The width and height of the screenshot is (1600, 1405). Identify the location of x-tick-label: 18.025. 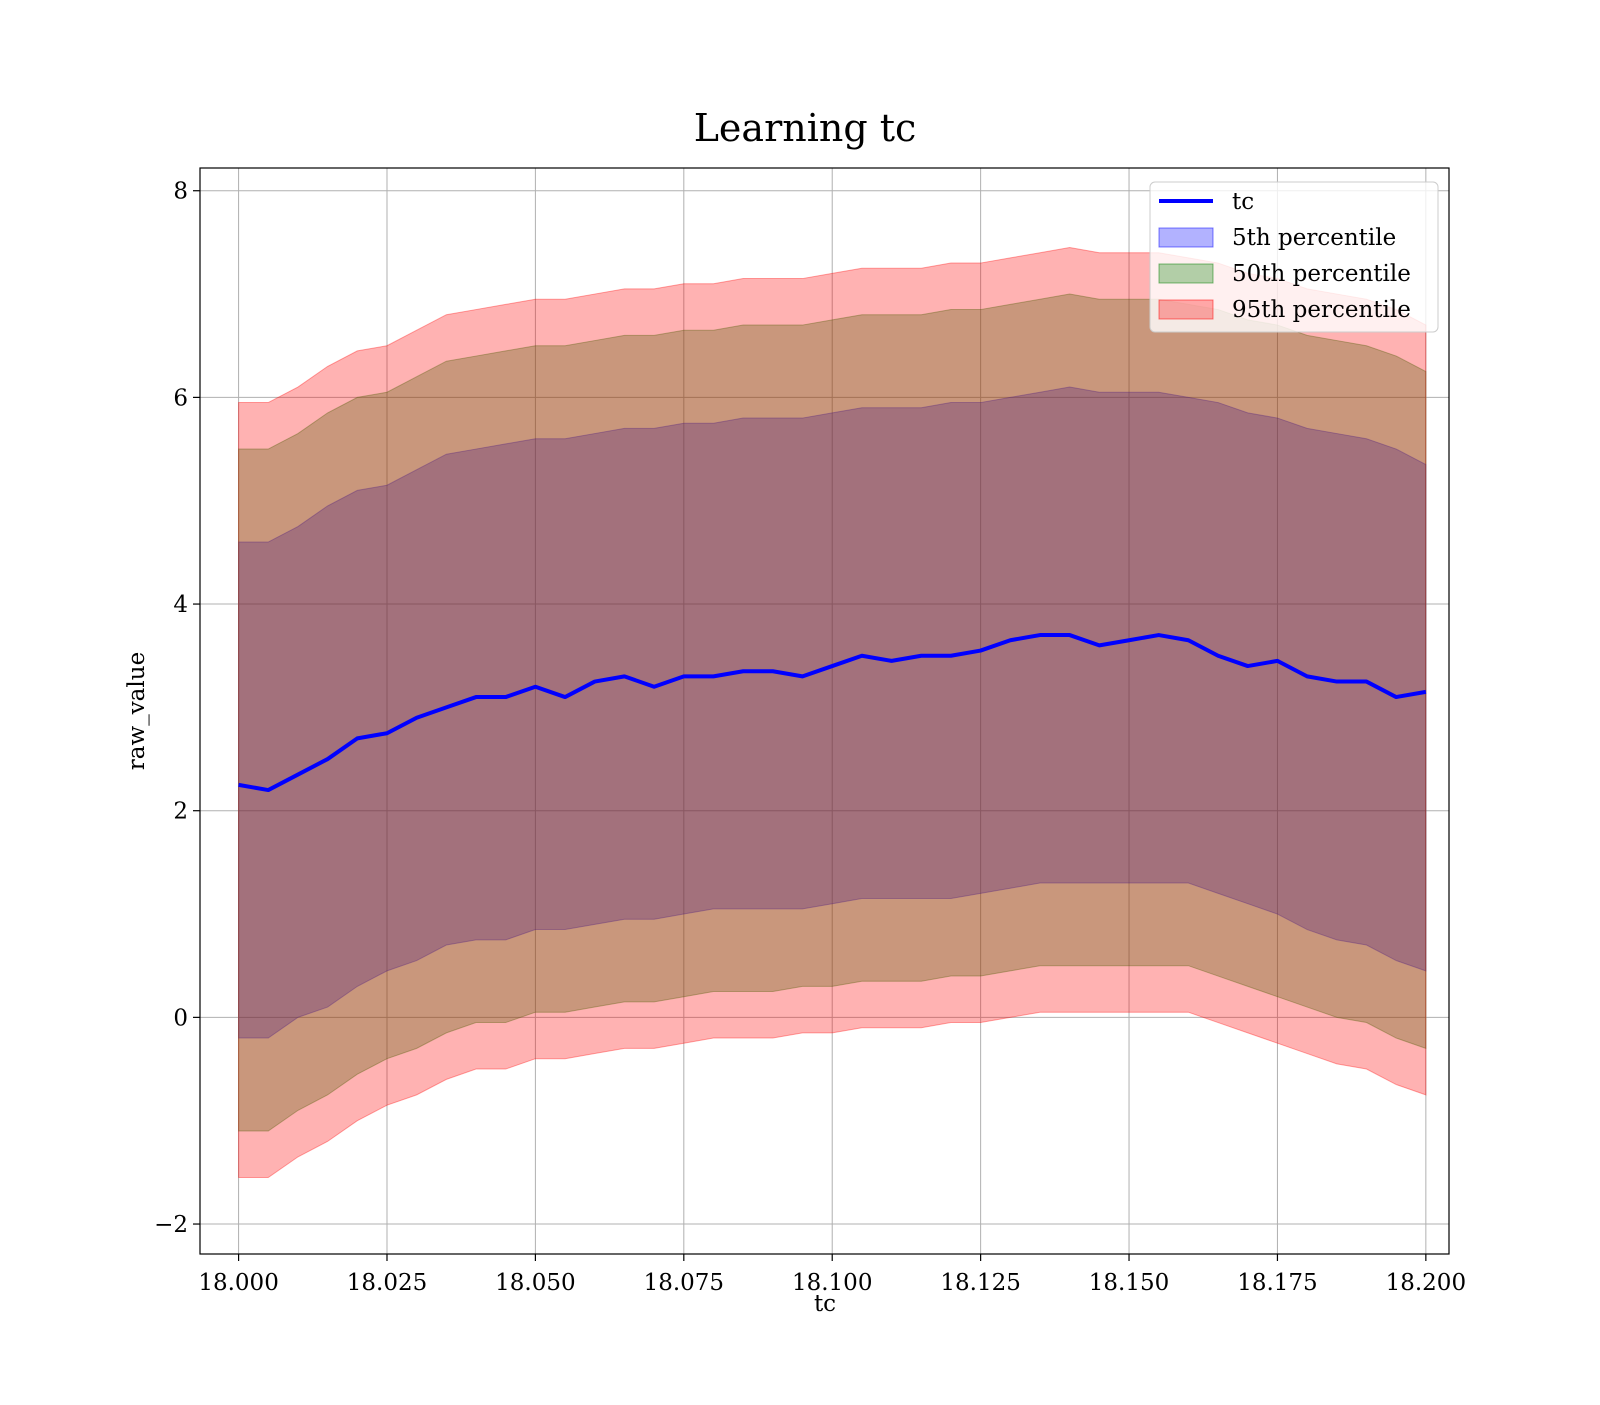
(387, 1283).